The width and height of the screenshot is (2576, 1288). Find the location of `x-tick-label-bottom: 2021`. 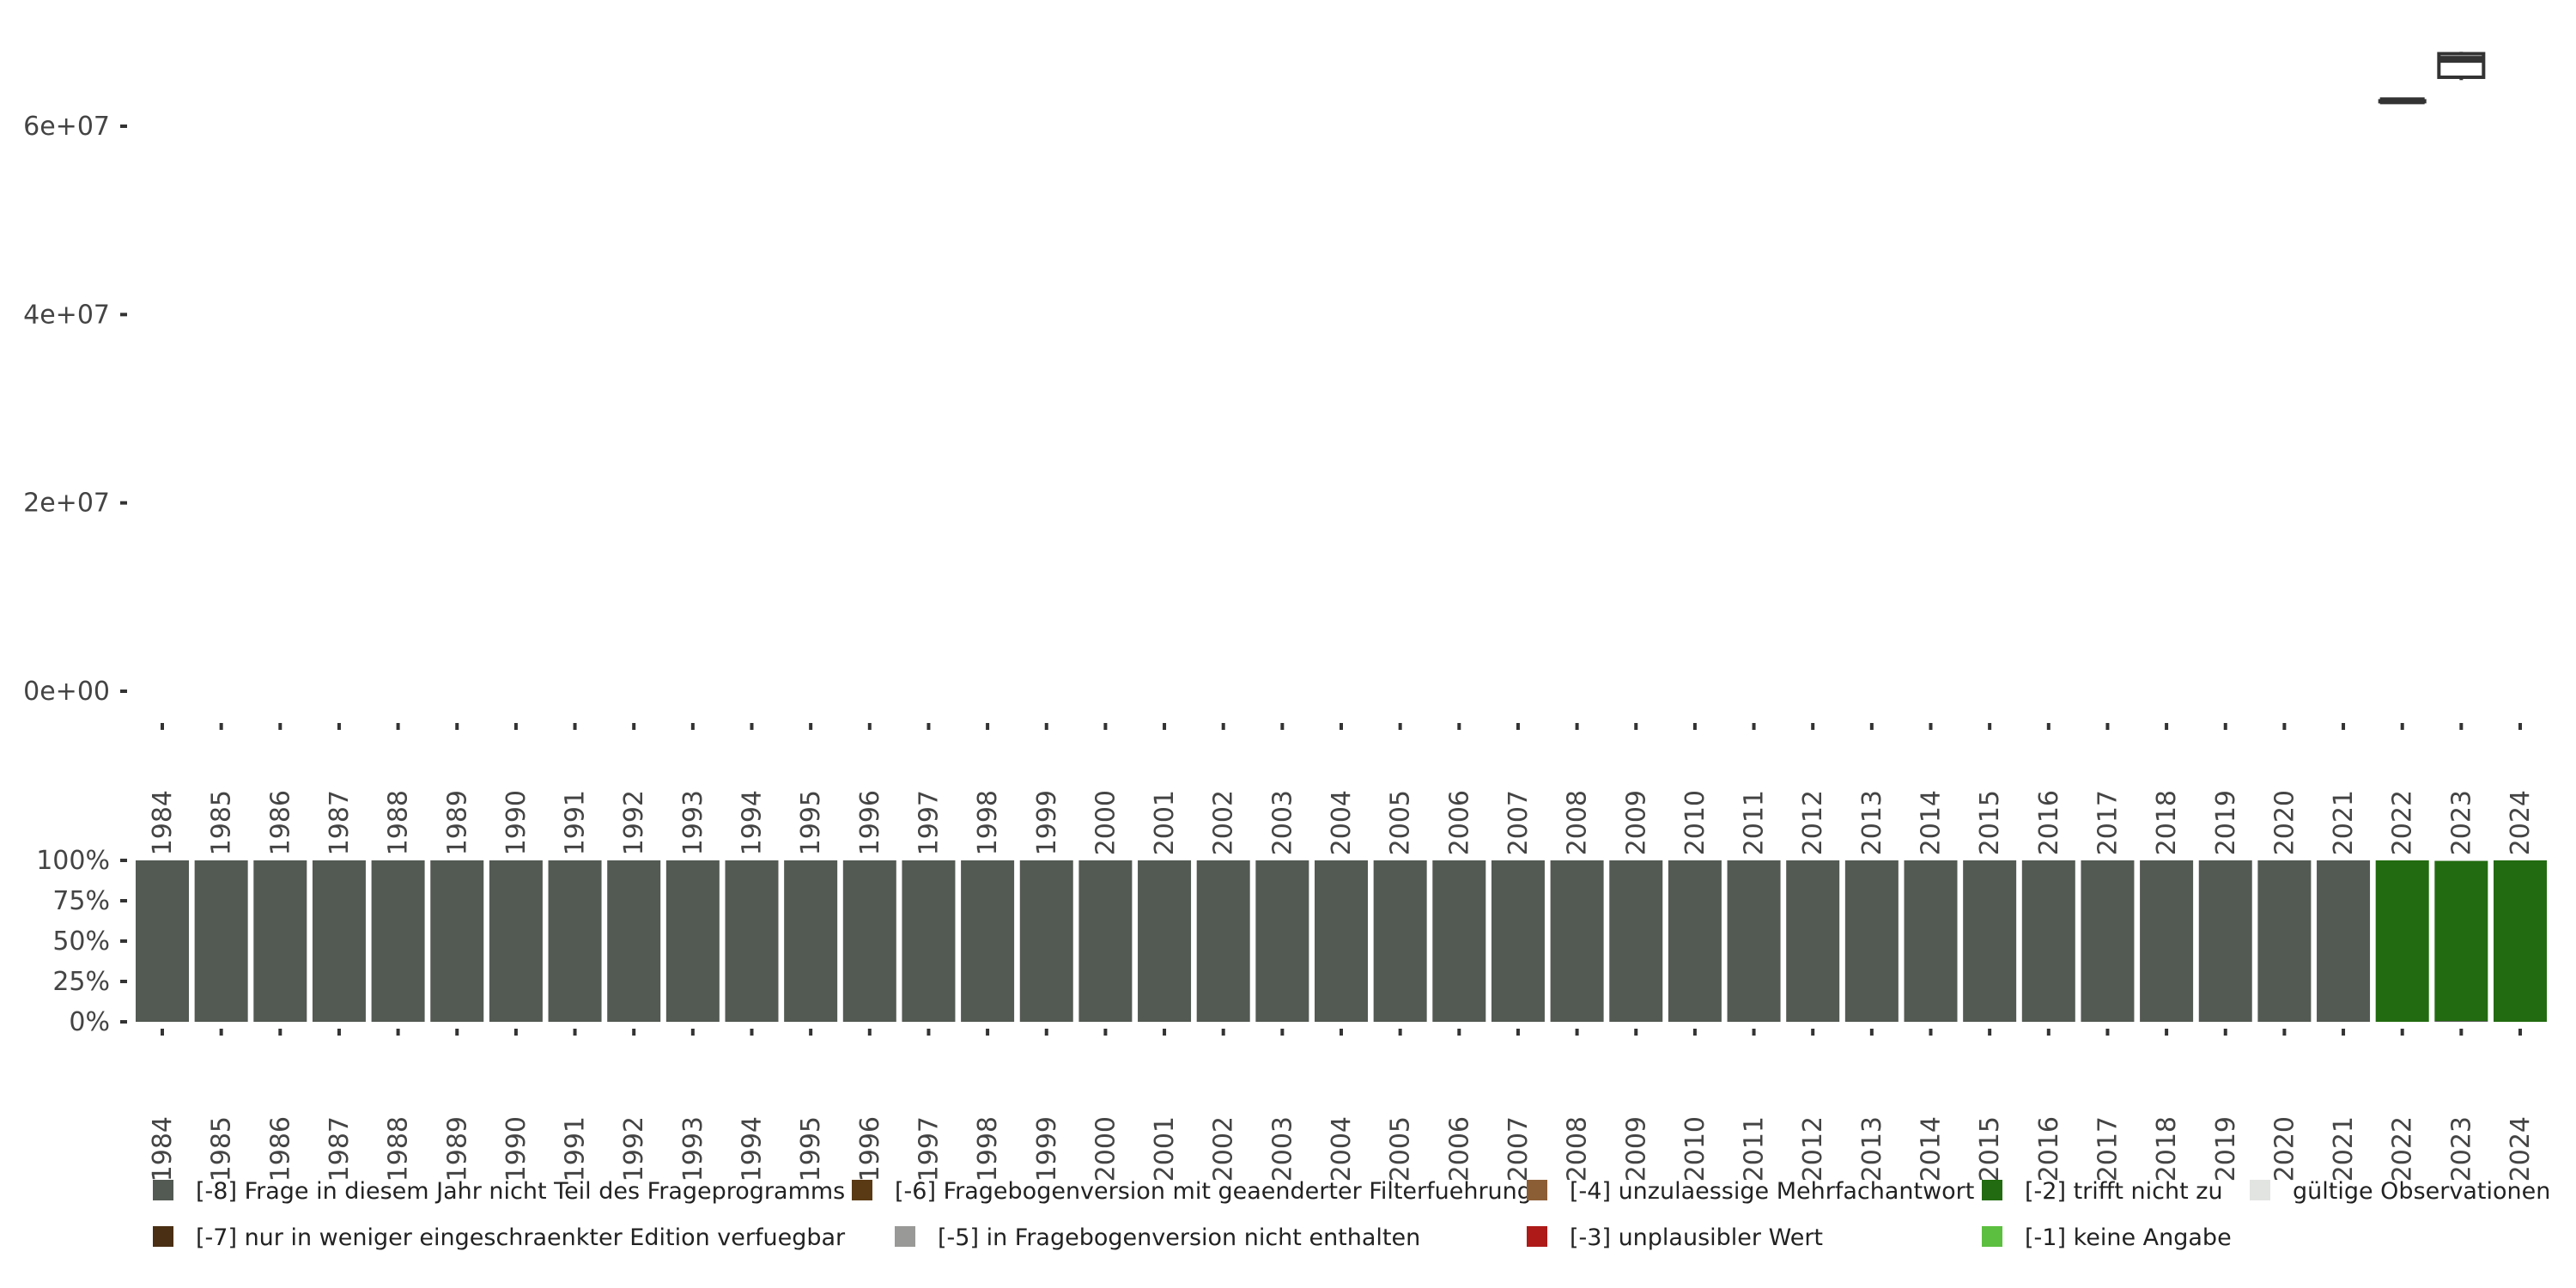

x-tick-label-bottom: 2021 is located at coordinates (2344, 1149).